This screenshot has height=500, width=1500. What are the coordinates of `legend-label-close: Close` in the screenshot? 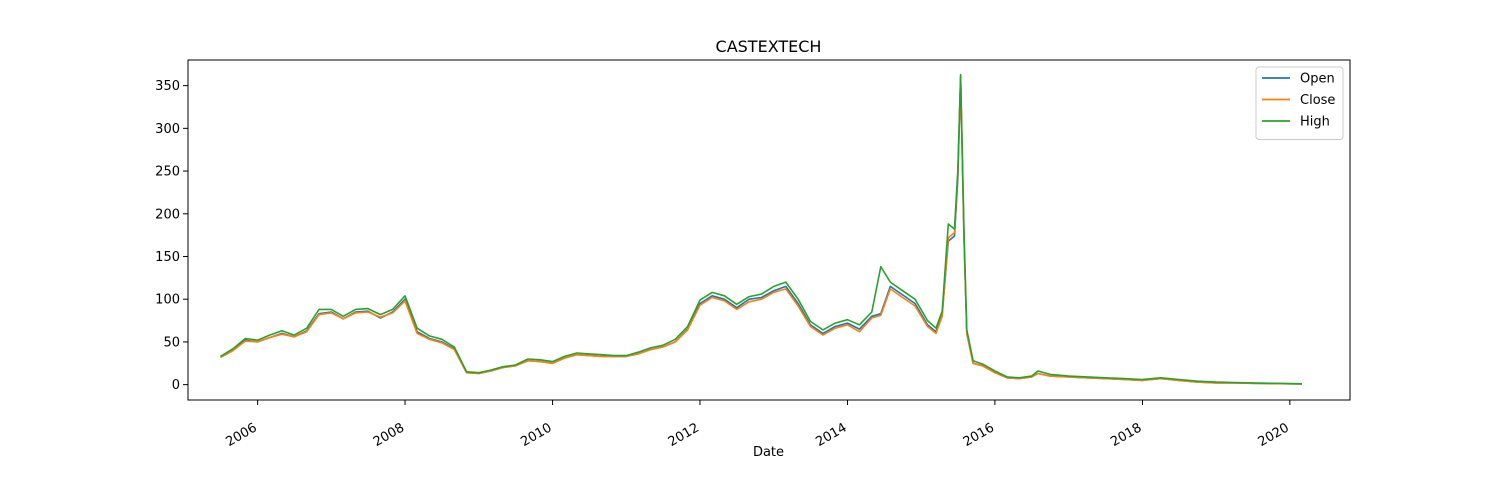 It's located at (1317, 100).